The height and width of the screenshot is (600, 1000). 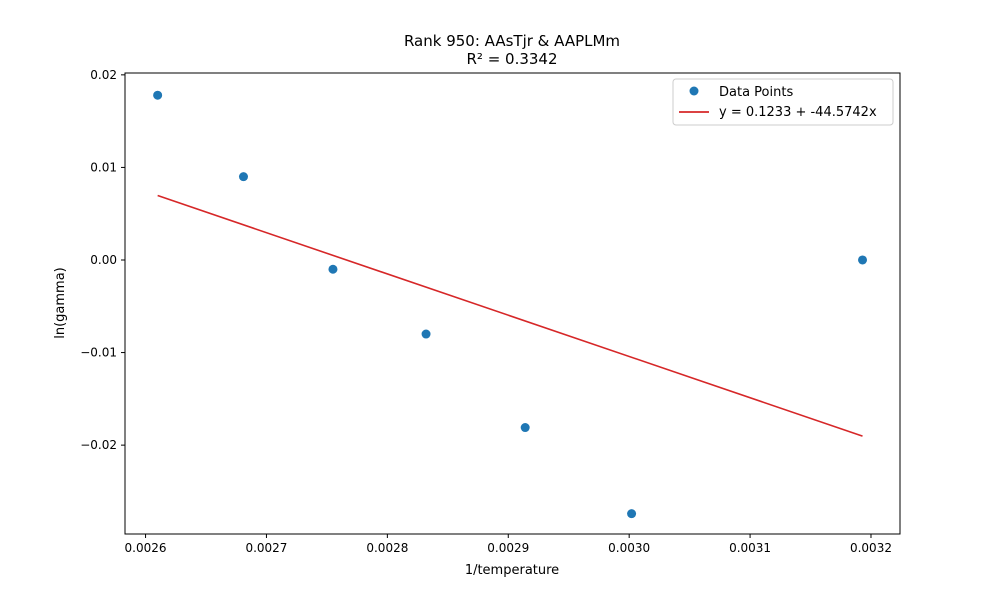 What do you see at coordinates (511, 59) in the screenshot?
I see `chart-subtitle: R² = 0.3342` at bounding box center [511, 59].